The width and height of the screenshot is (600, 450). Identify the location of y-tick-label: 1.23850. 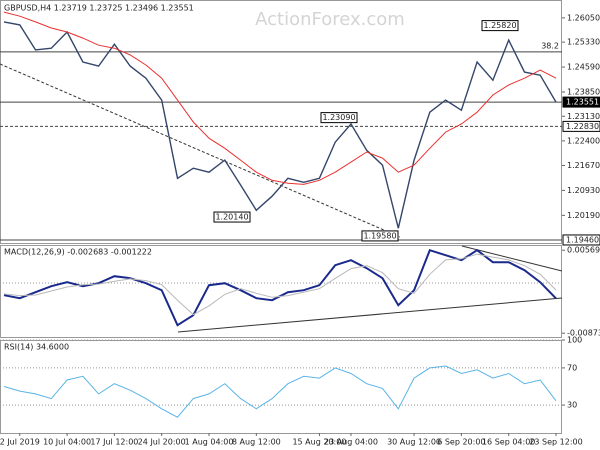
(583, 92).